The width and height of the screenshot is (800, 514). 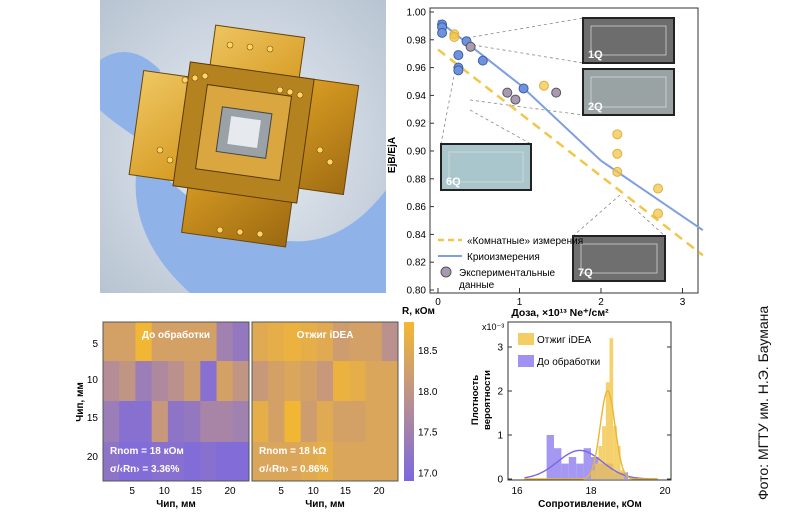 I want to click on y-tick-label: 0.92, so click(x=417, y=124).